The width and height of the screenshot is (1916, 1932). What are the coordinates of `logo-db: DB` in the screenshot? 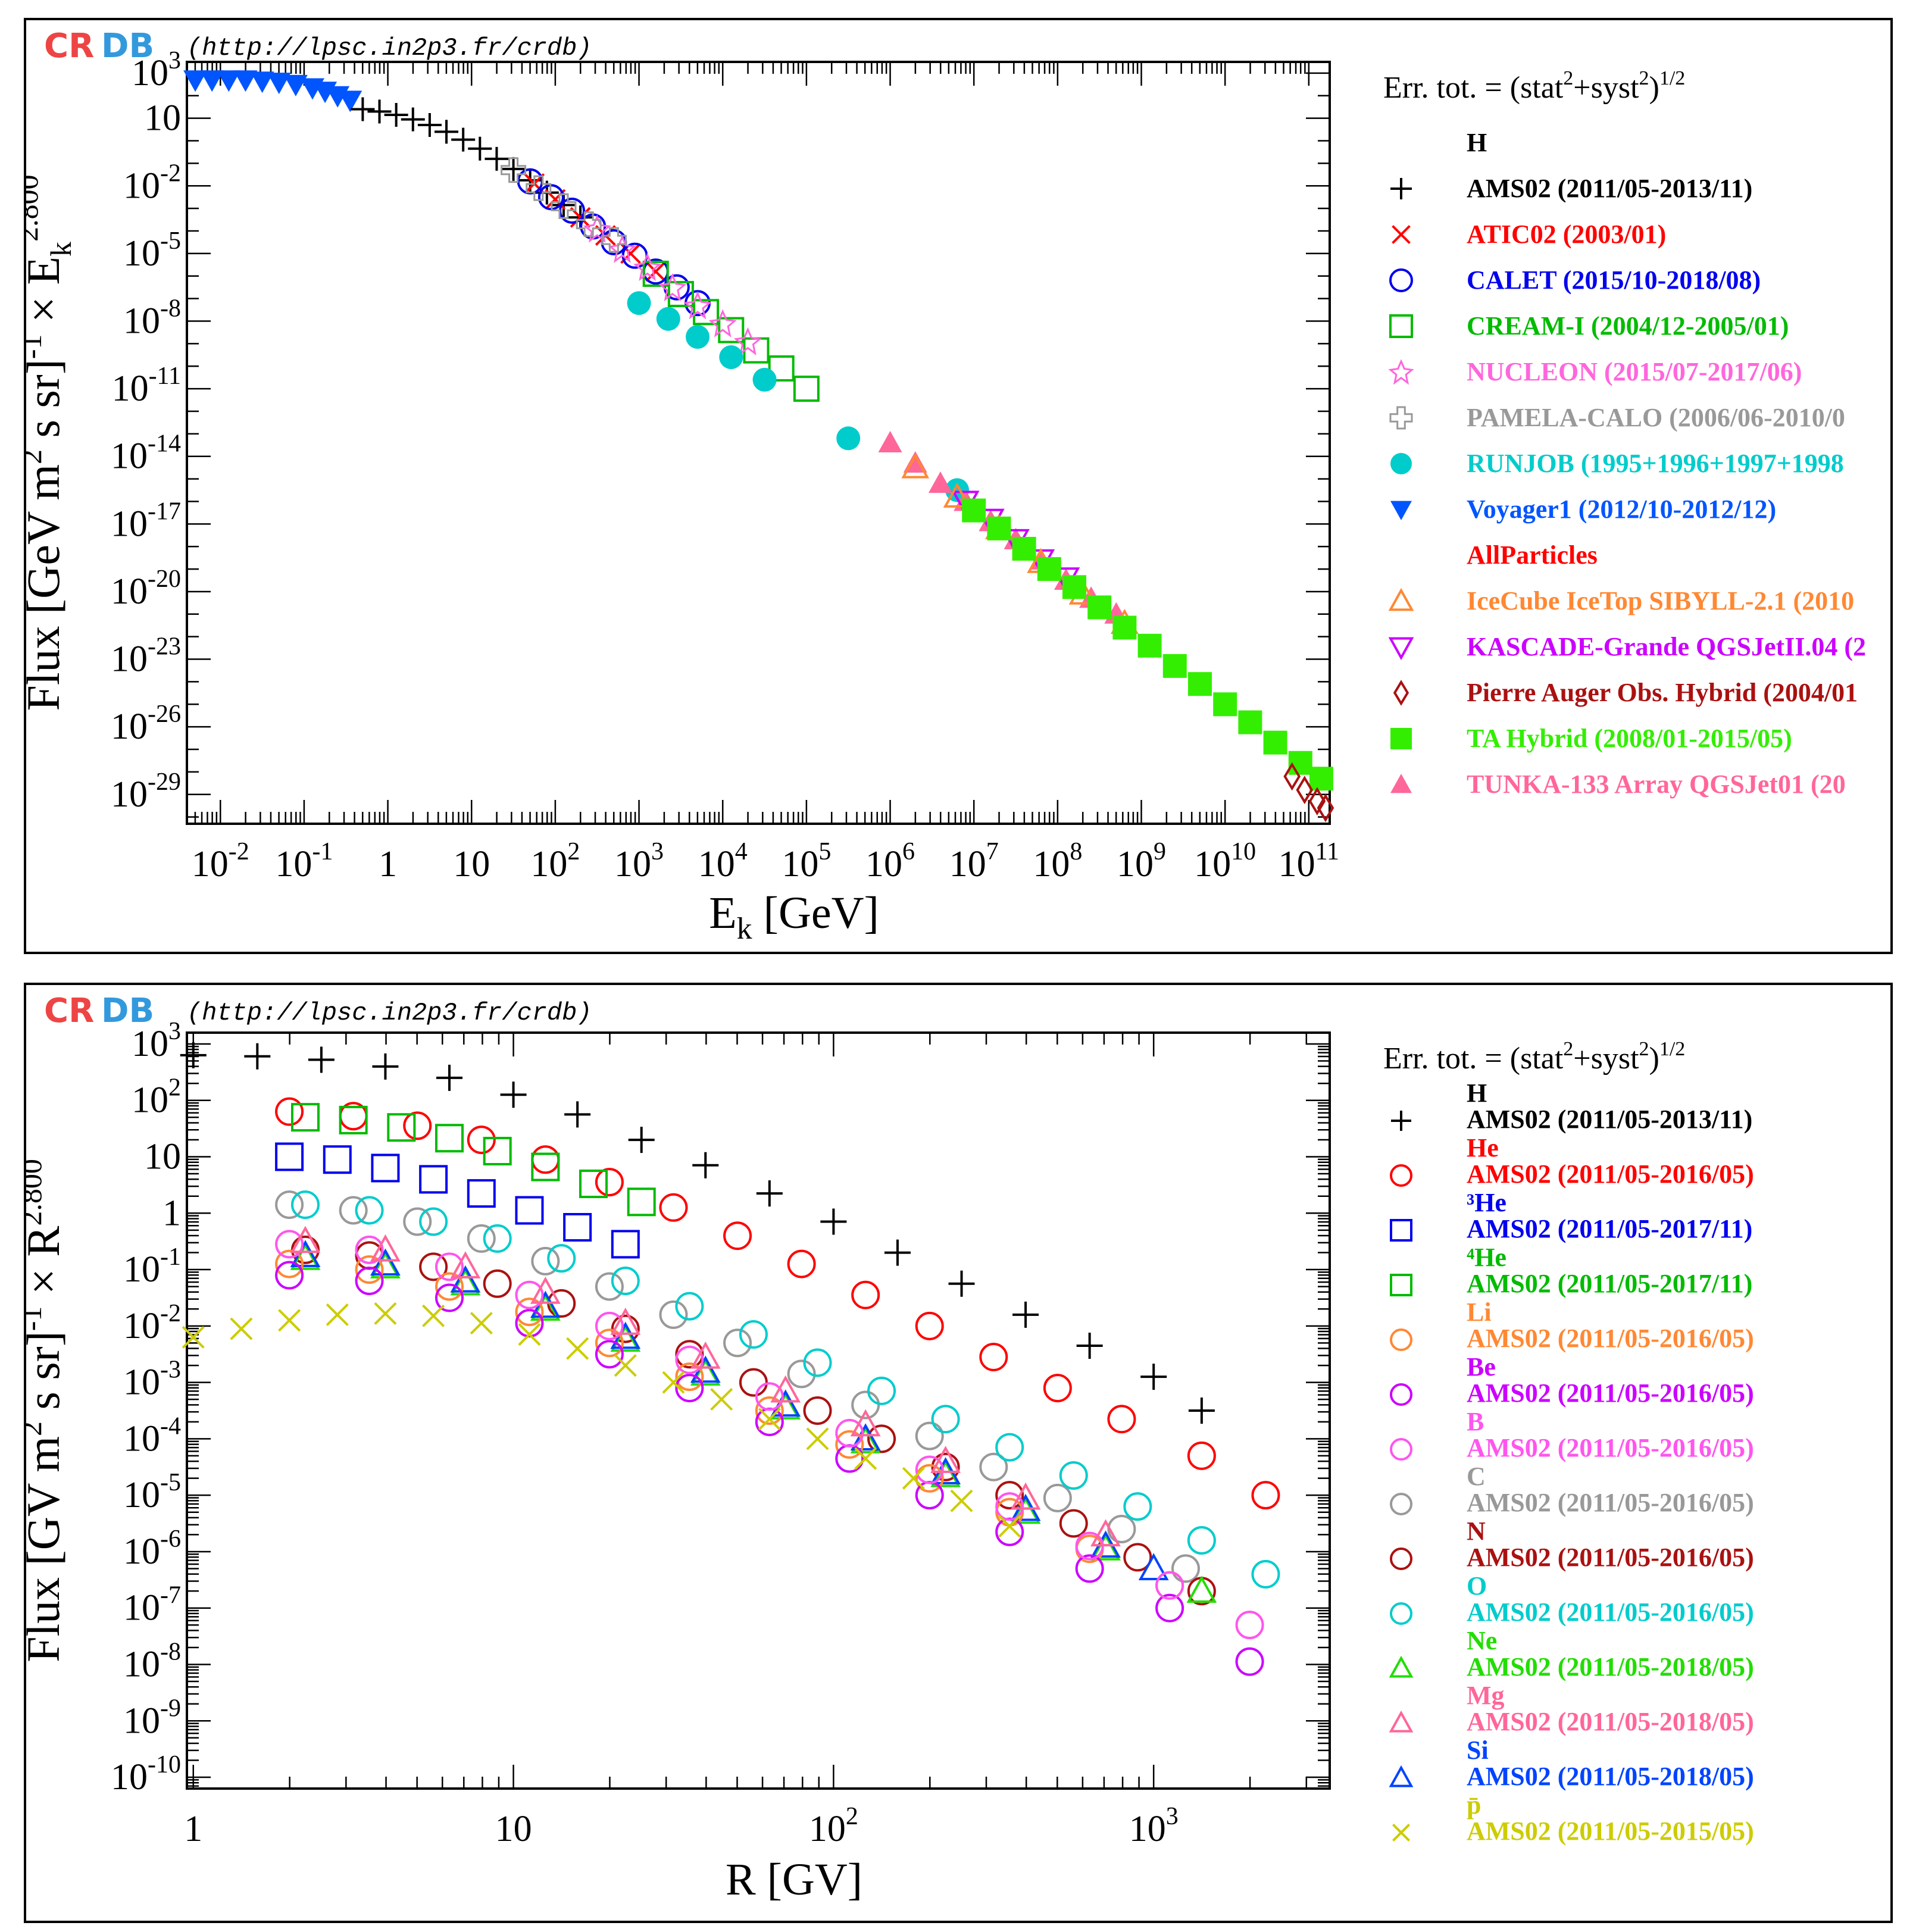 It's located at (127, 46).